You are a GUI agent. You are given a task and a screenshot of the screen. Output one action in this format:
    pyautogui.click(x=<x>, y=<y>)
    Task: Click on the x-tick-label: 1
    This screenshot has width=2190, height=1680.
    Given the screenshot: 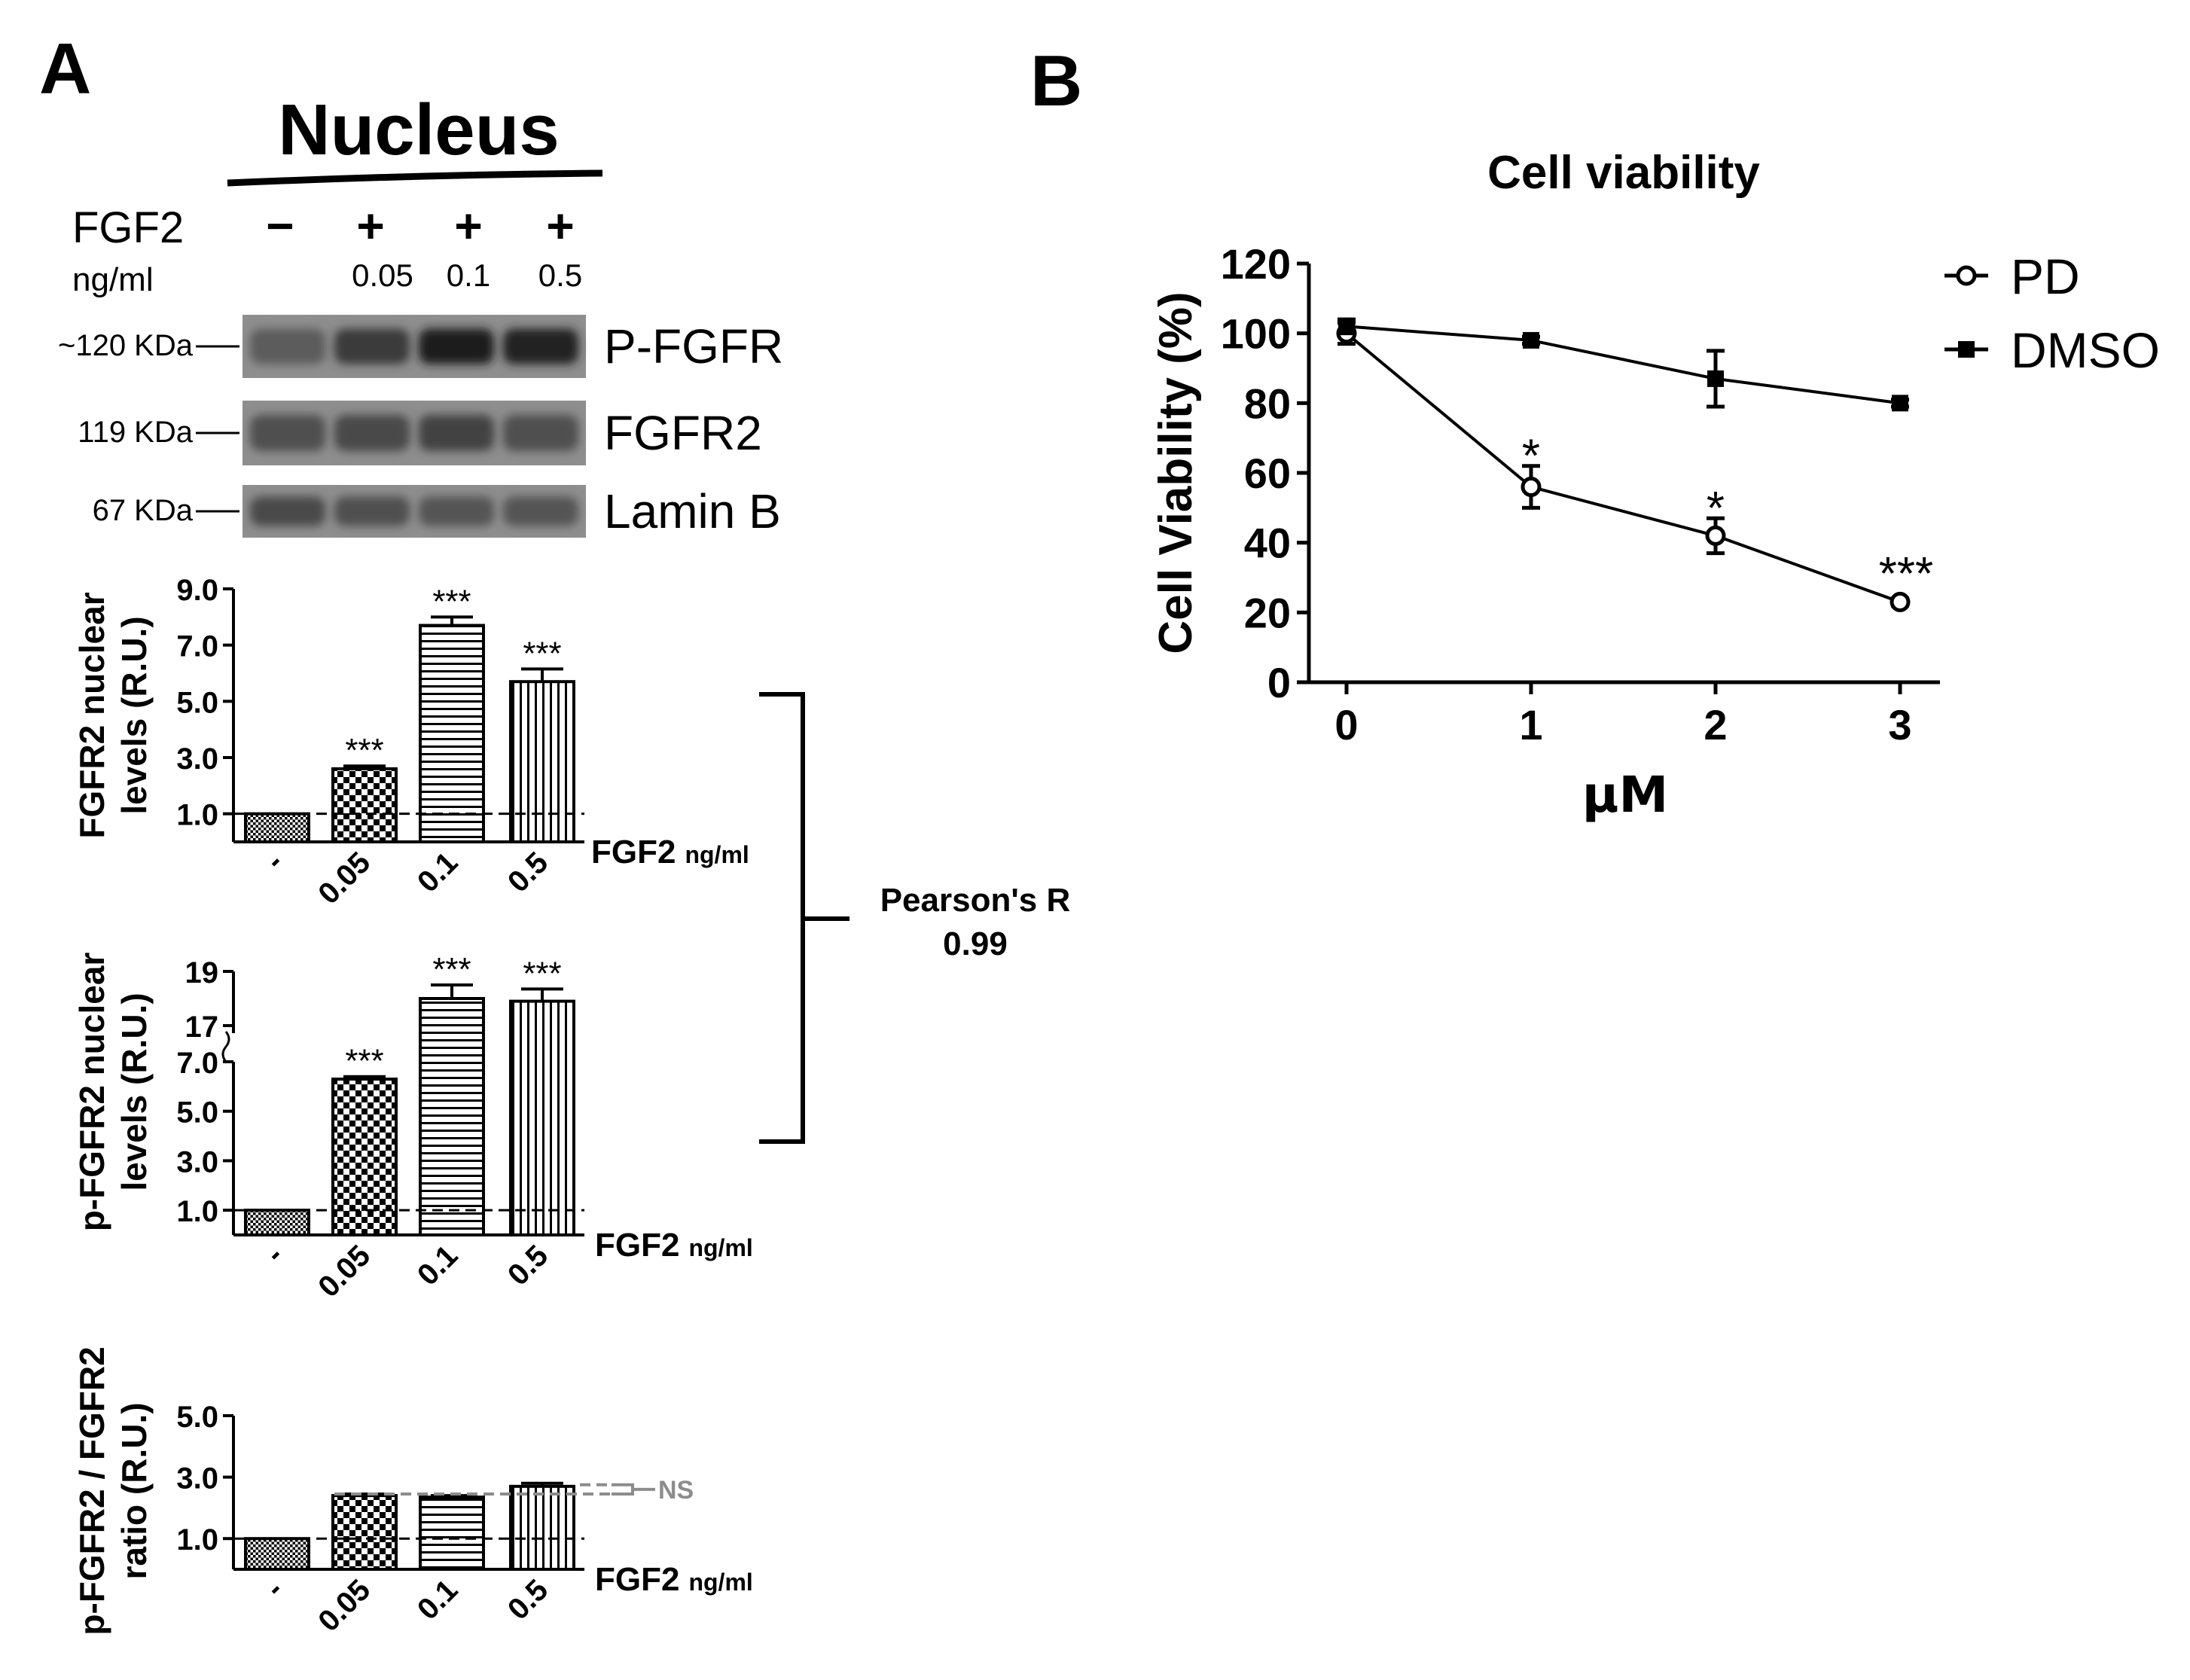 What is the action you would take?
    pyautogui.click(x=1530, y=725)
    